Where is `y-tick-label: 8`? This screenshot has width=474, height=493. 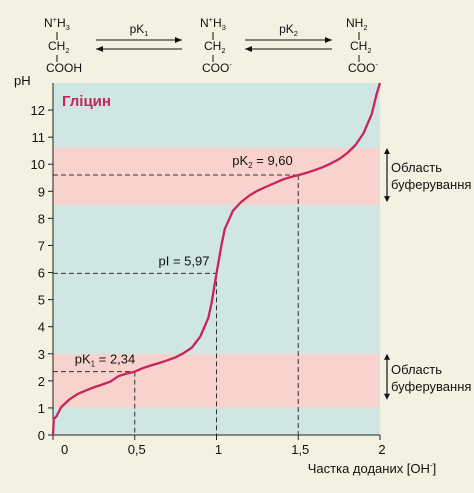
y-tick-label: 8 is located at coordinates (41, 218).